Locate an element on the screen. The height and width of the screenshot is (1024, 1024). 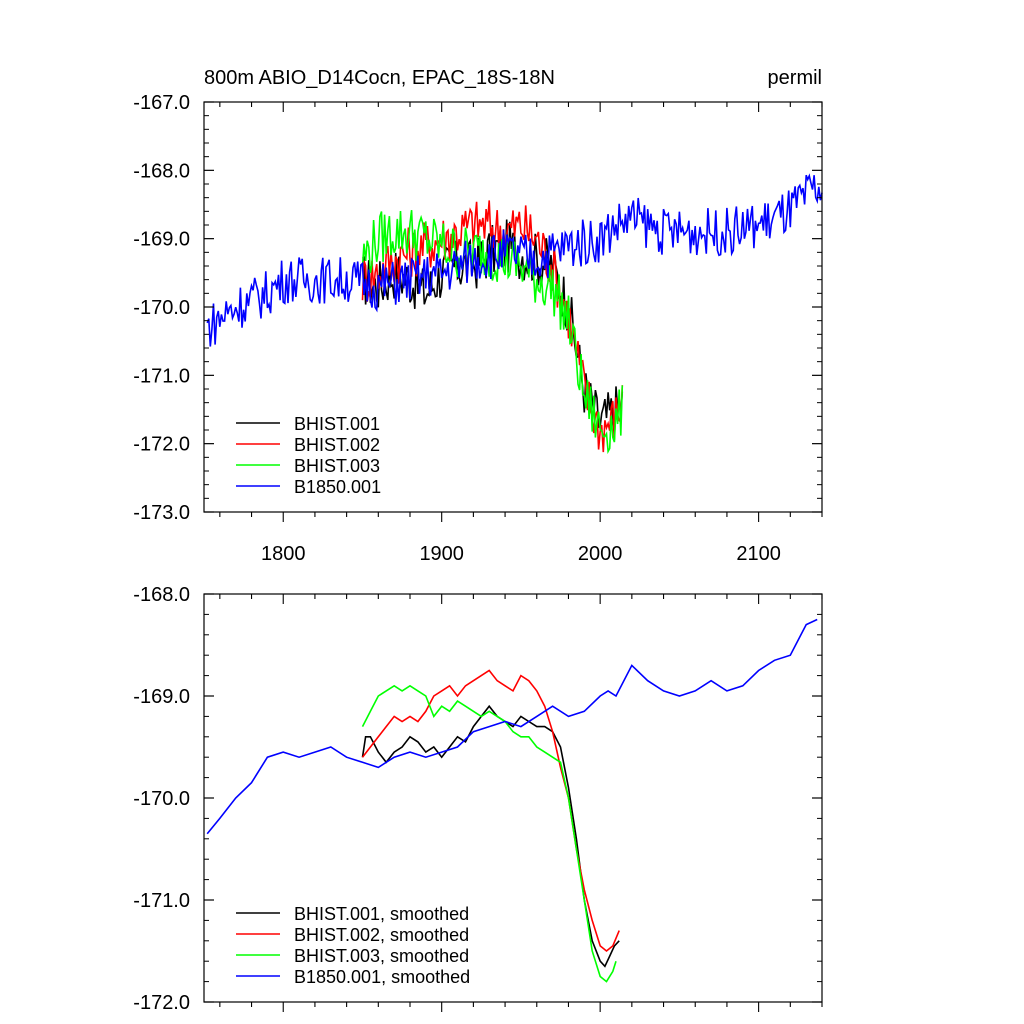
top-xtick-label: 2000 is located at coordinates (600, 554).